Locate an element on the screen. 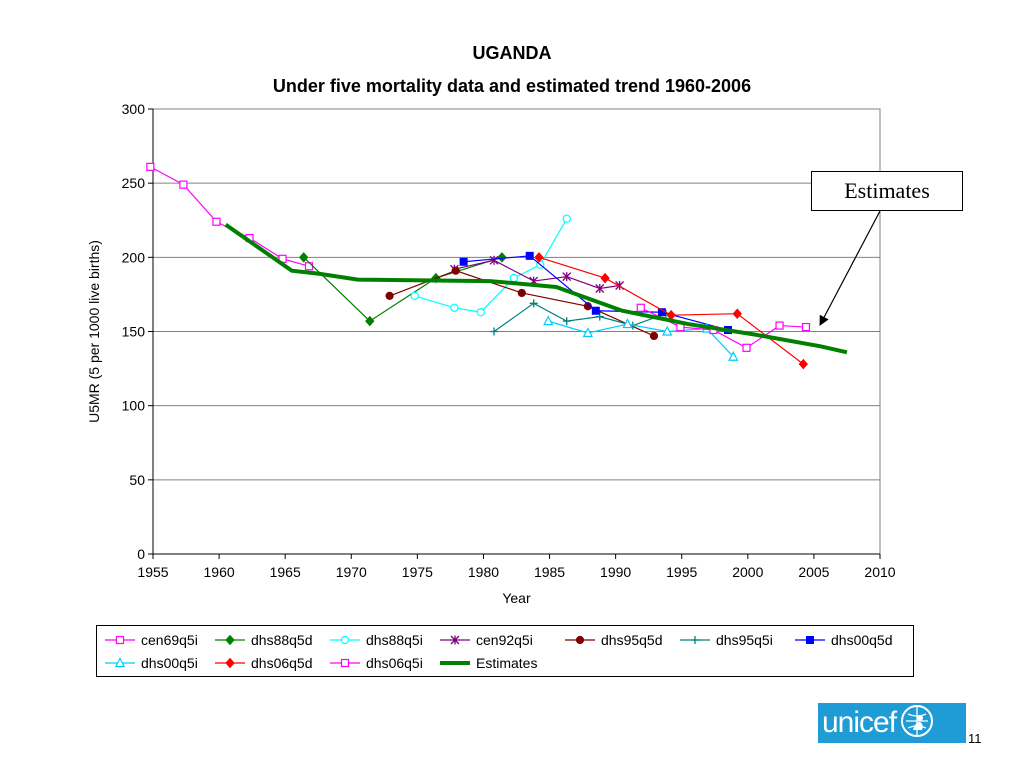  data-point-dhs00q5d is located at coordinates (529, 255).